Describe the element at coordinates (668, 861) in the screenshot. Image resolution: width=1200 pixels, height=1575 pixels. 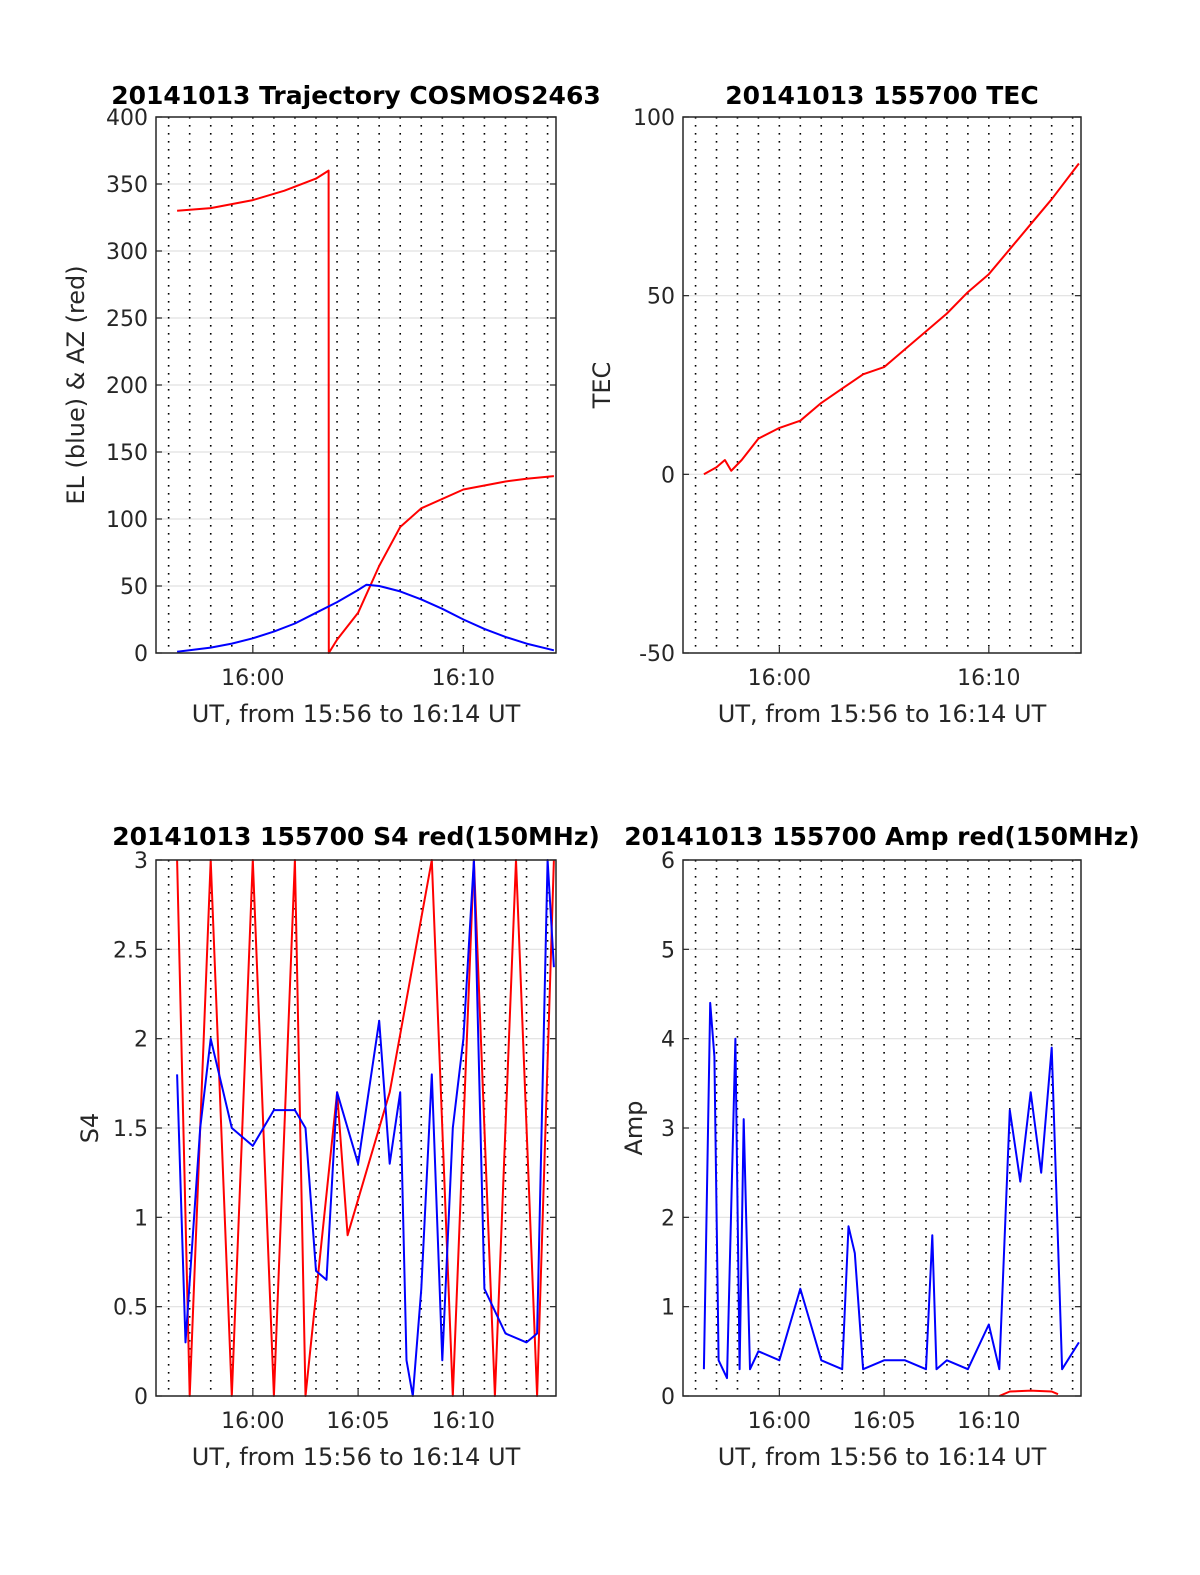
I see `y-tick-label: 6` at that location.